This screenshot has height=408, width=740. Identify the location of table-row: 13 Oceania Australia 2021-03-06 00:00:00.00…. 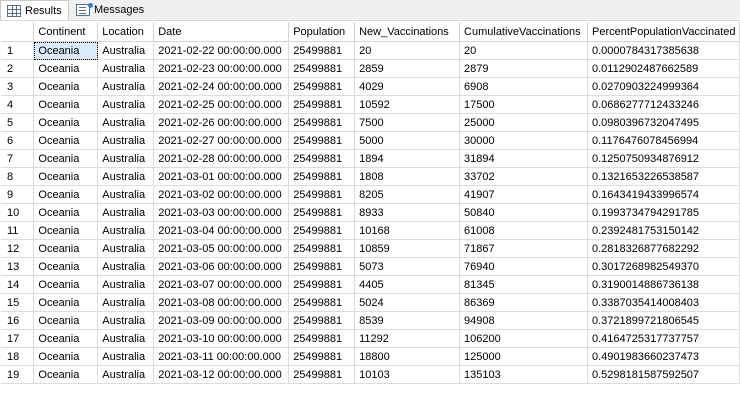
(370, 266).